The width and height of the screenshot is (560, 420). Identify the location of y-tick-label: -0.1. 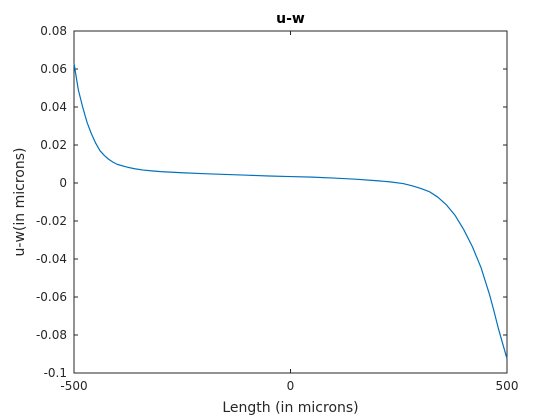
(55, 373).